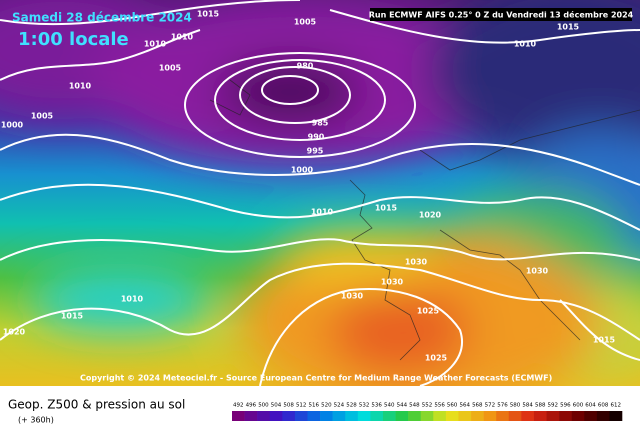 This screenshot has height=427, width=640. I want to click on colorbar-label: 500, so click(263, 406).